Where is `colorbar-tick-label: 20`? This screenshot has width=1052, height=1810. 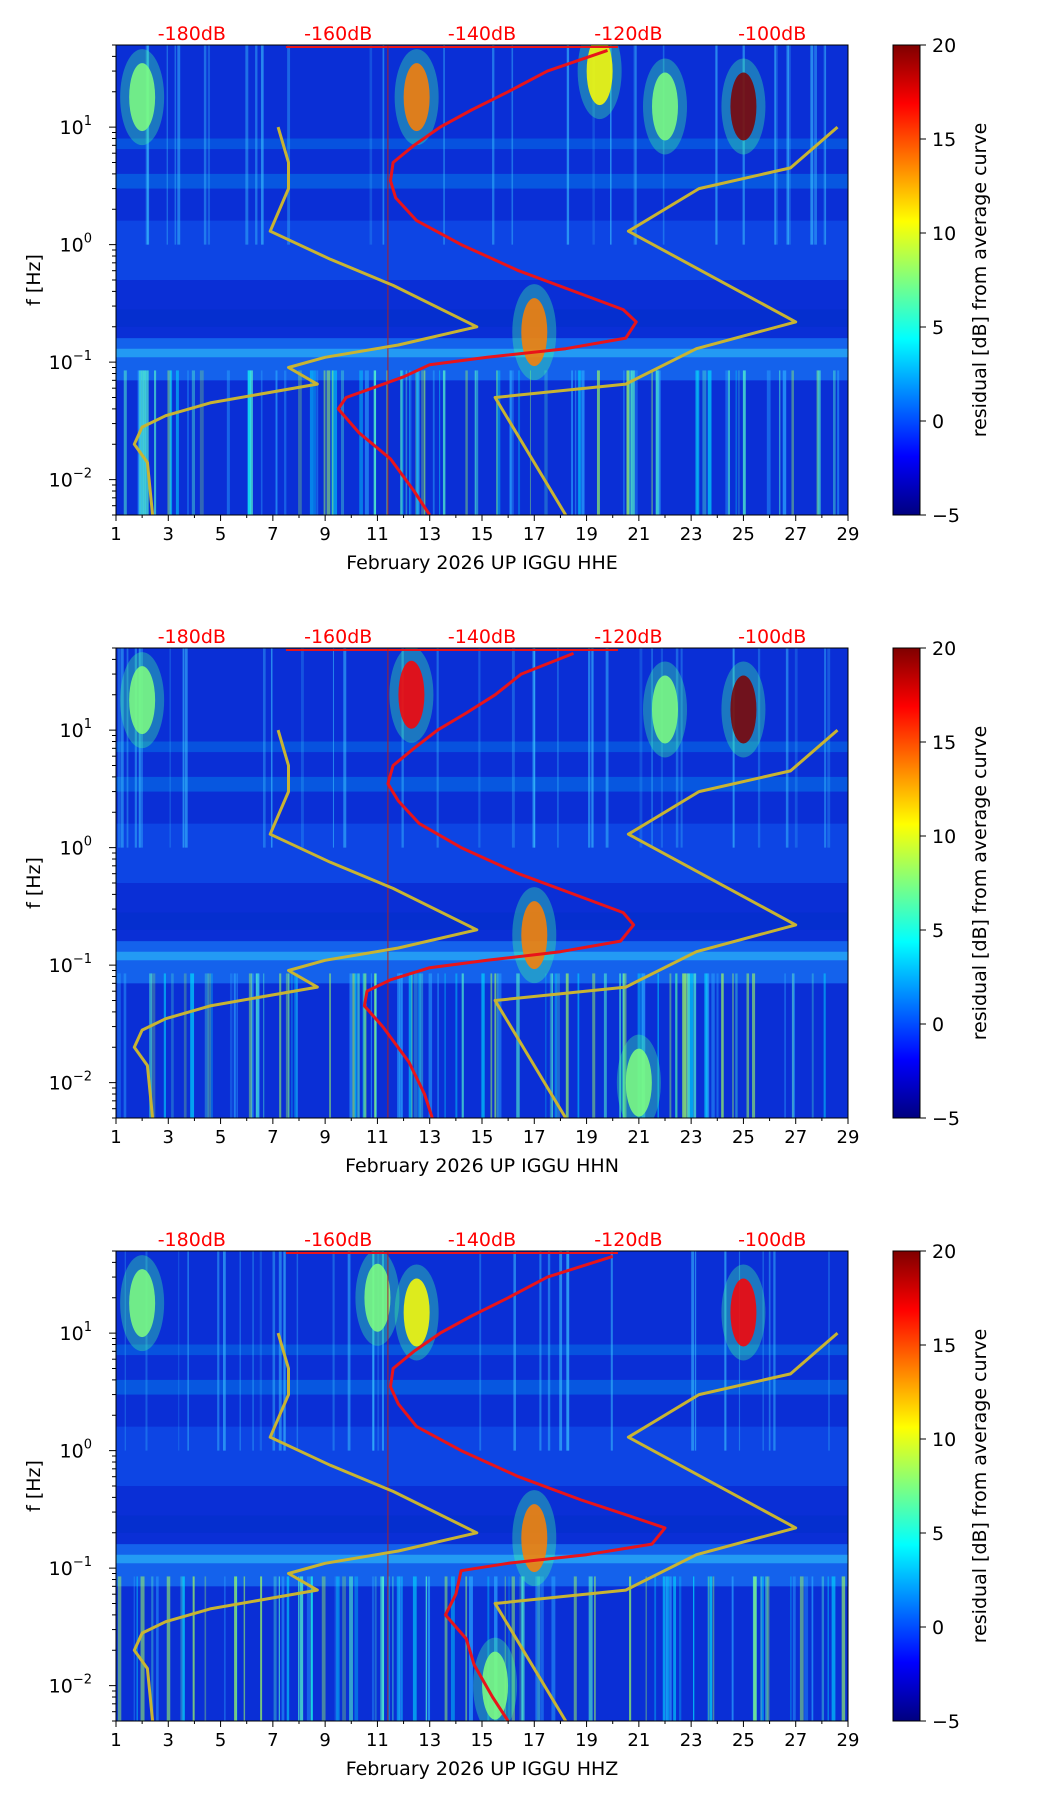 colorbar-tick-label: 20 is located at coordinates (944, 1252).